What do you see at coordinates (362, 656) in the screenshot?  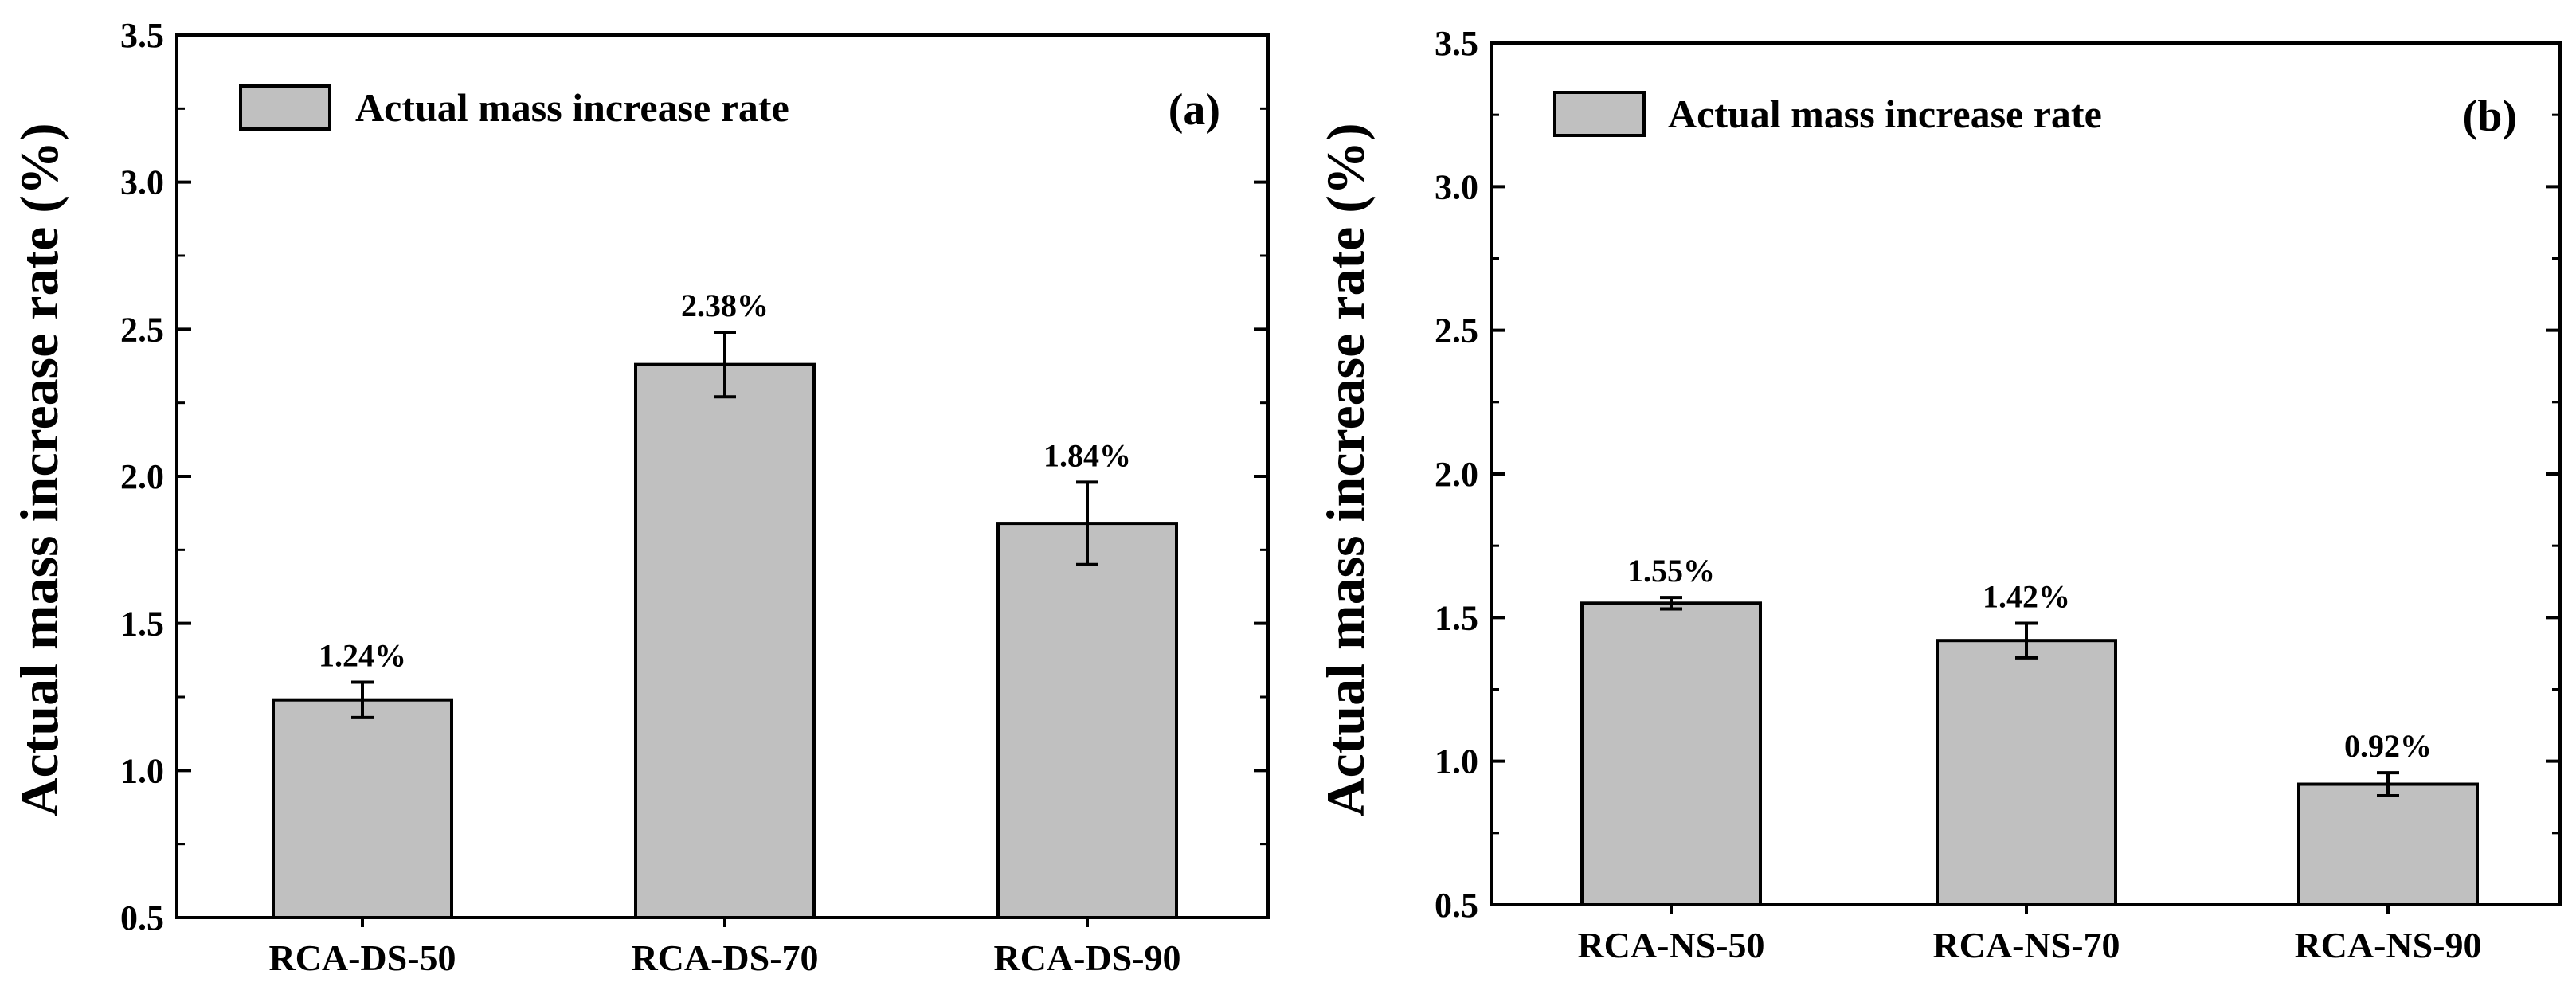 I see `data-label: 1.24%` at bounding box center [362, 656].